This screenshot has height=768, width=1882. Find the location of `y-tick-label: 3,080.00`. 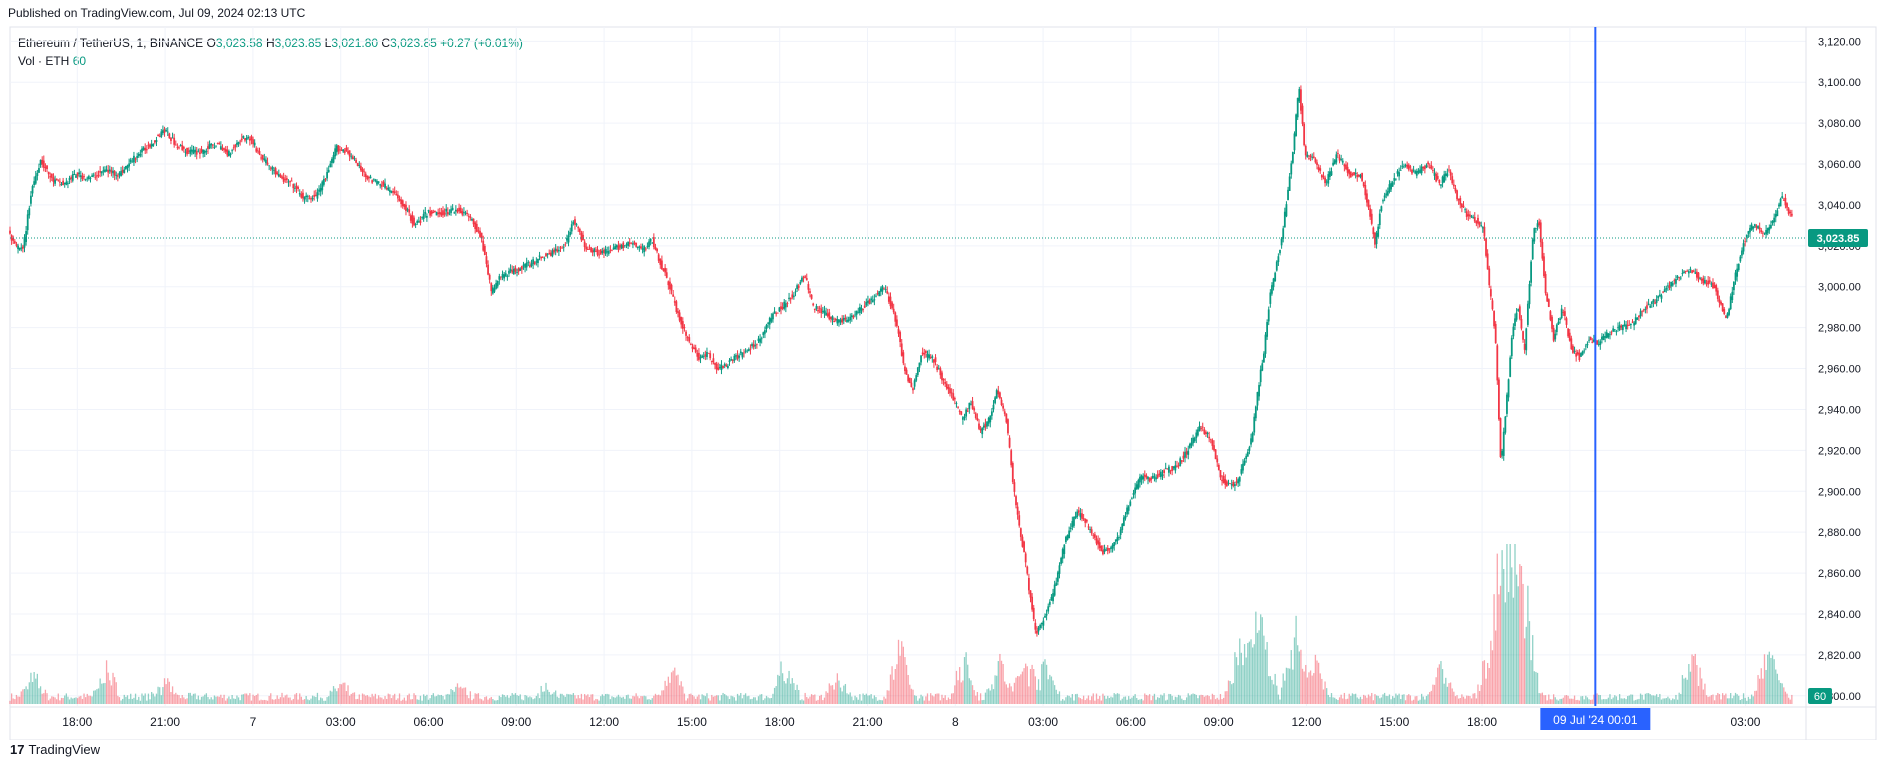

y-tick-label: 3,080.00 is located at coordinates (1839, 124).